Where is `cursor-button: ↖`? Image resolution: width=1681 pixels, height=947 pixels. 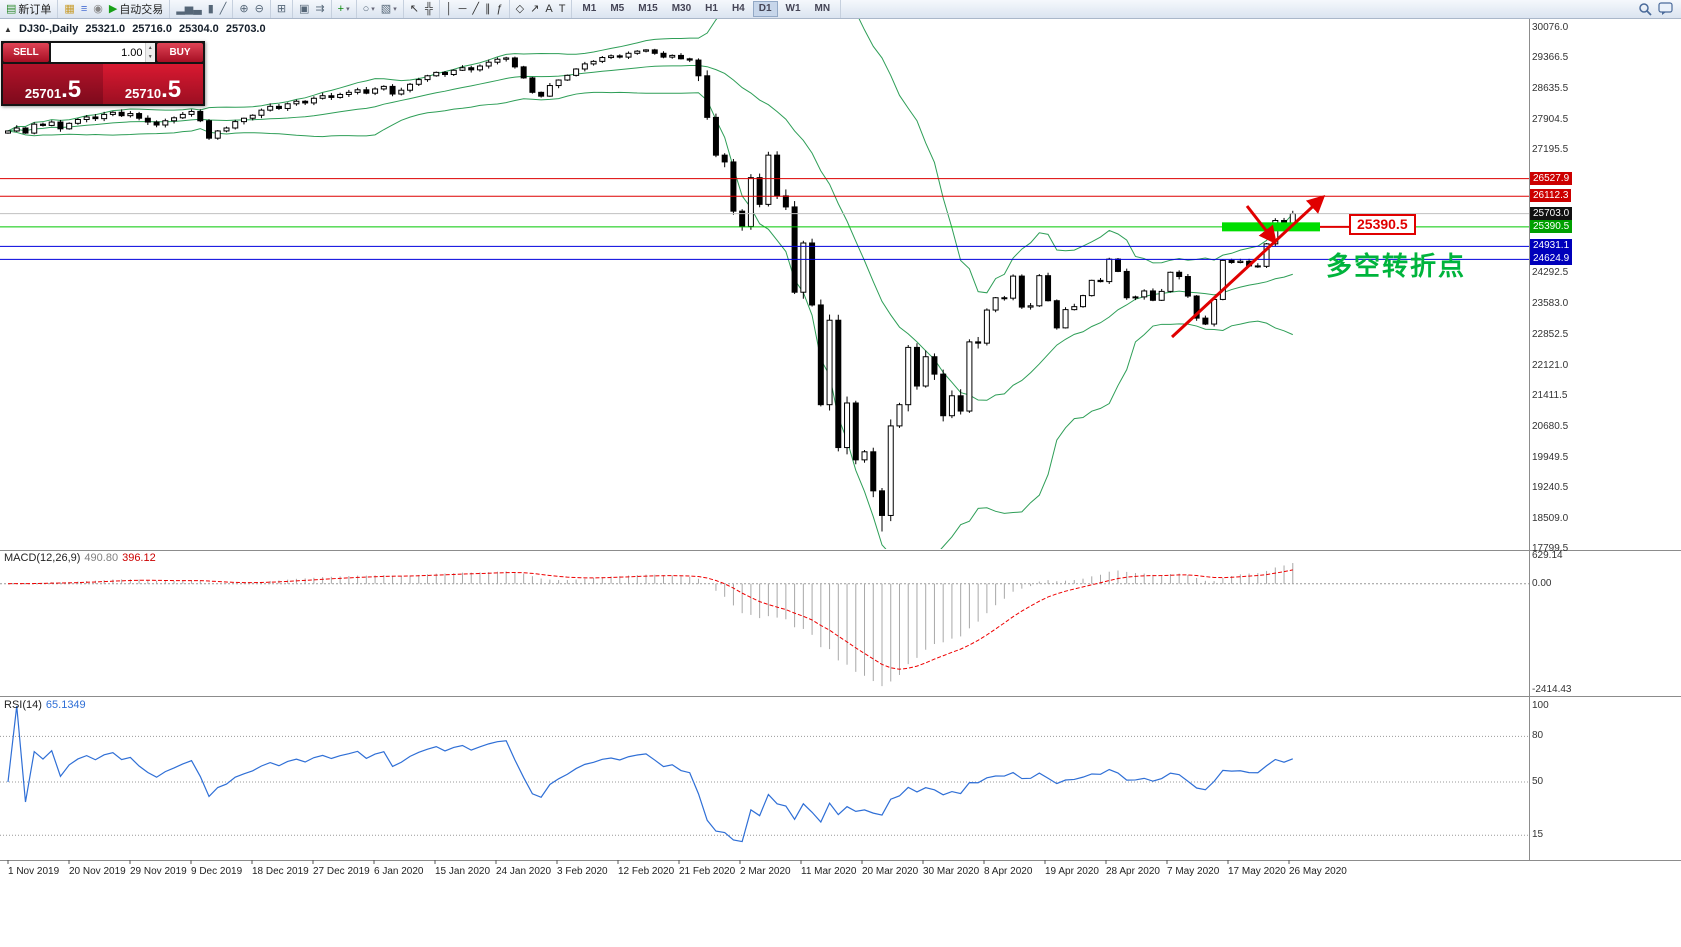
cursor-button: ↖ is located at coordinates (414, 9).